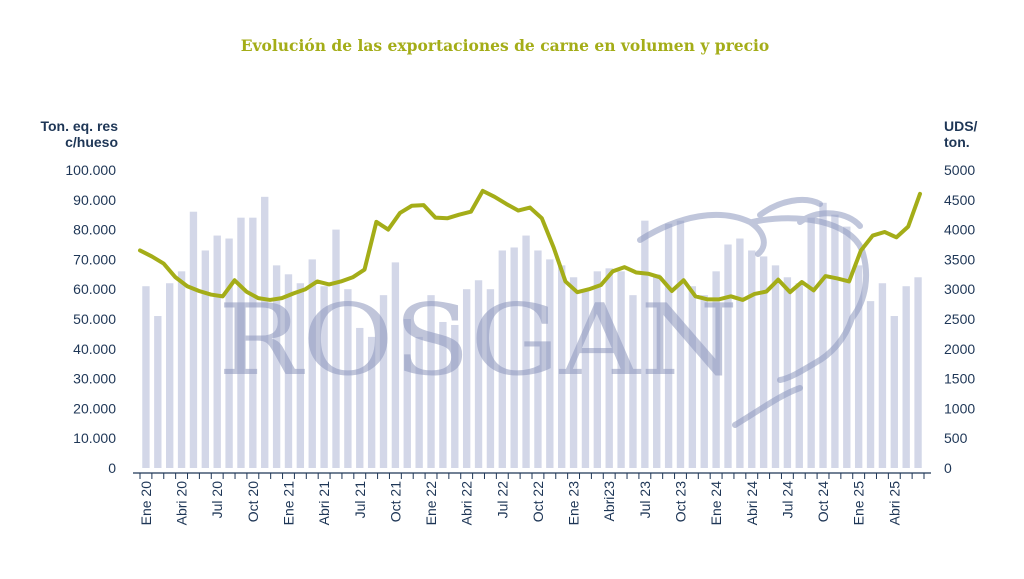 The height and width of the screenshot is (579, 1024). I want to click on y-right-tick-label: 3000, so click(959, 289).